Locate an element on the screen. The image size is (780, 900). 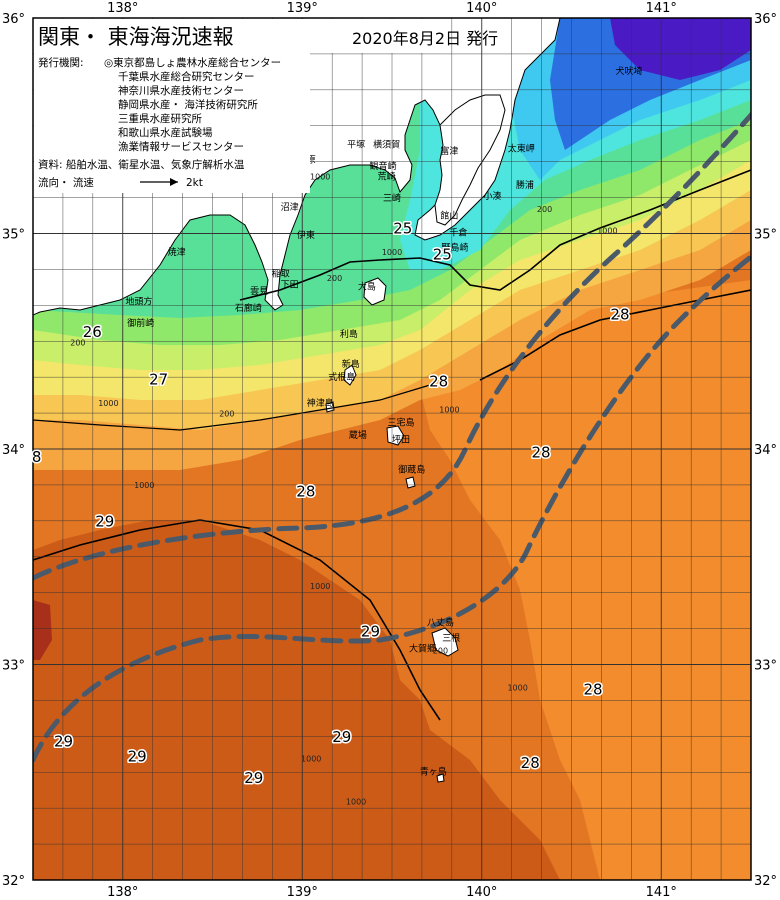
place-label: 青ヶ島 is located at coordinates (433, 771).